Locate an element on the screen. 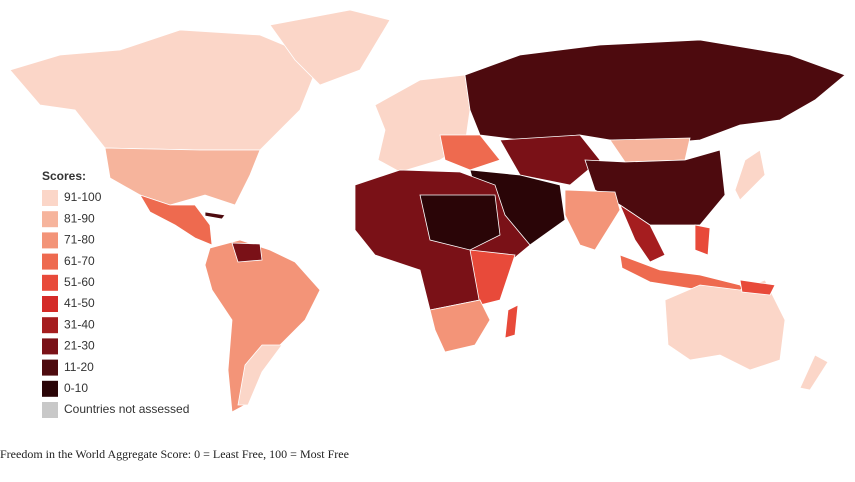 This screenshot has width=855, height=482. ukraine-turkey is located at coordinates (470, 152).